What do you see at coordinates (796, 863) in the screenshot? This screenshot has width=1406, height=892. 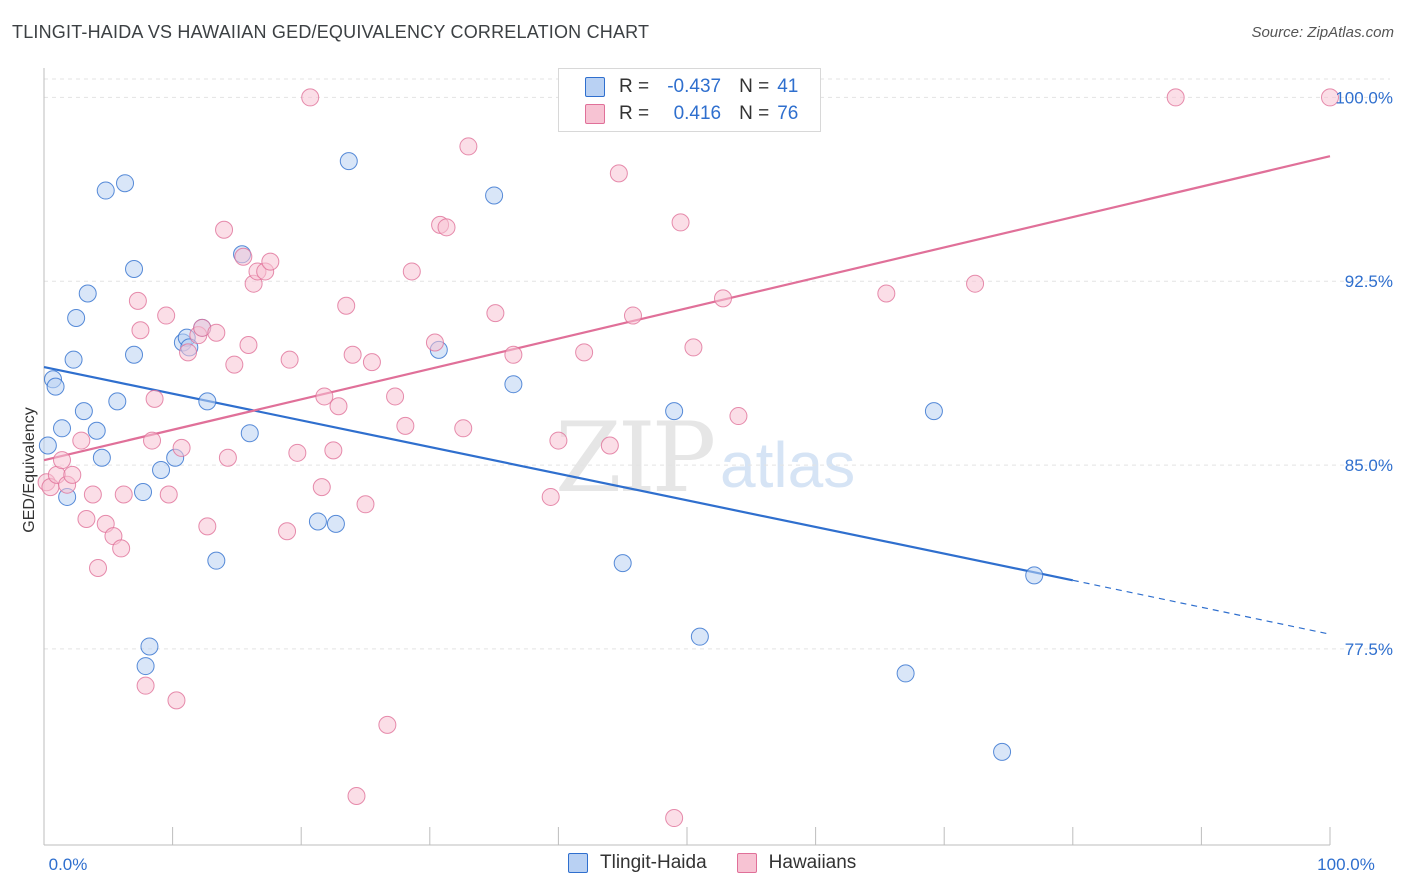 I see `legend-item-hawaiians: Hawaiians` at bounding box center [796, 863].